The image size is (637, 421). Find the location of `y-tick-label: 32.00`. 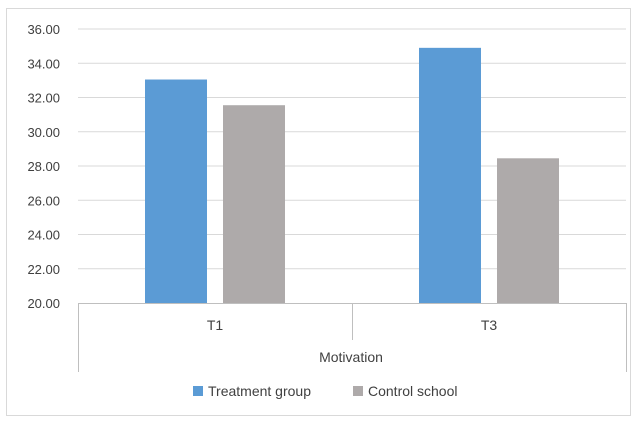

y-tick-label: 32.00 is located at coordinates (43, 98).